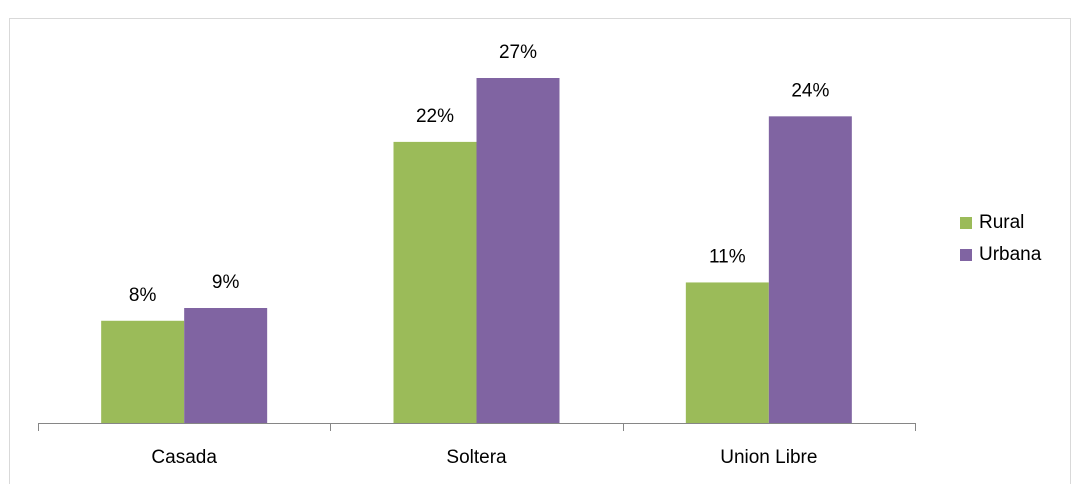 This screenshot has width=1080, height=484. I want to click on data-label: 22%, so click(435, 116).